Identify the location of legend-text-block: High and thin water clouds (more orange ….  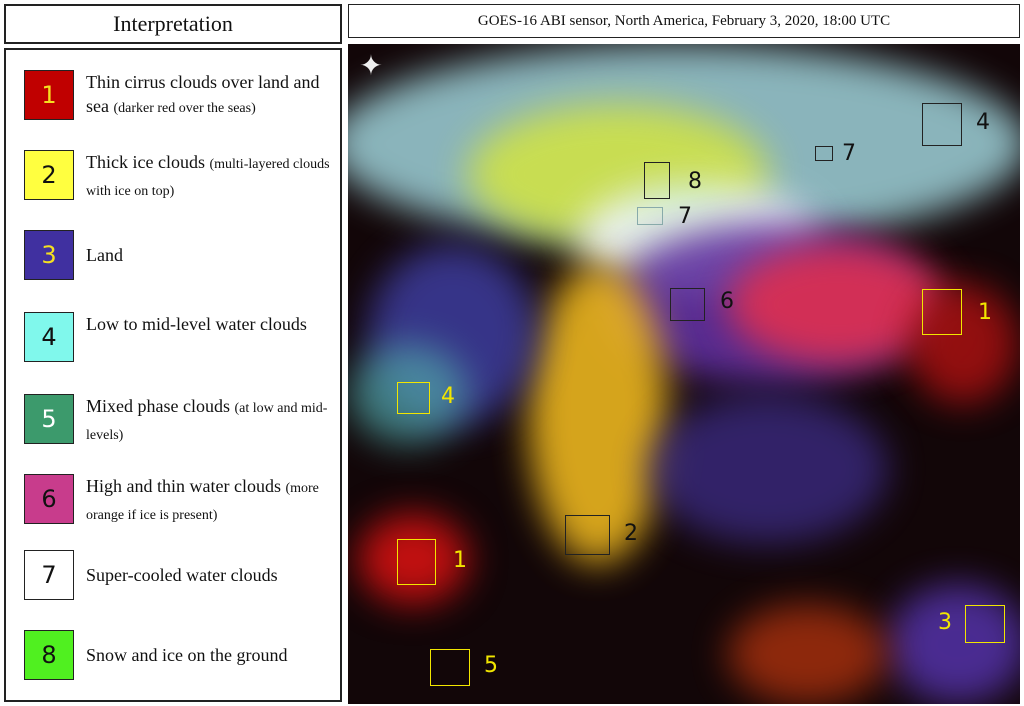
(213, 501).